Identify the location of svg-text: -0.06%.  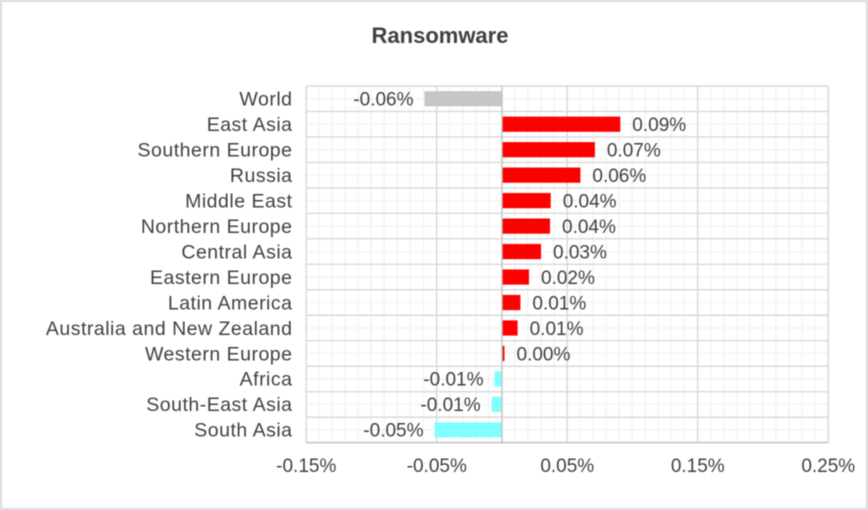
(383, 100).